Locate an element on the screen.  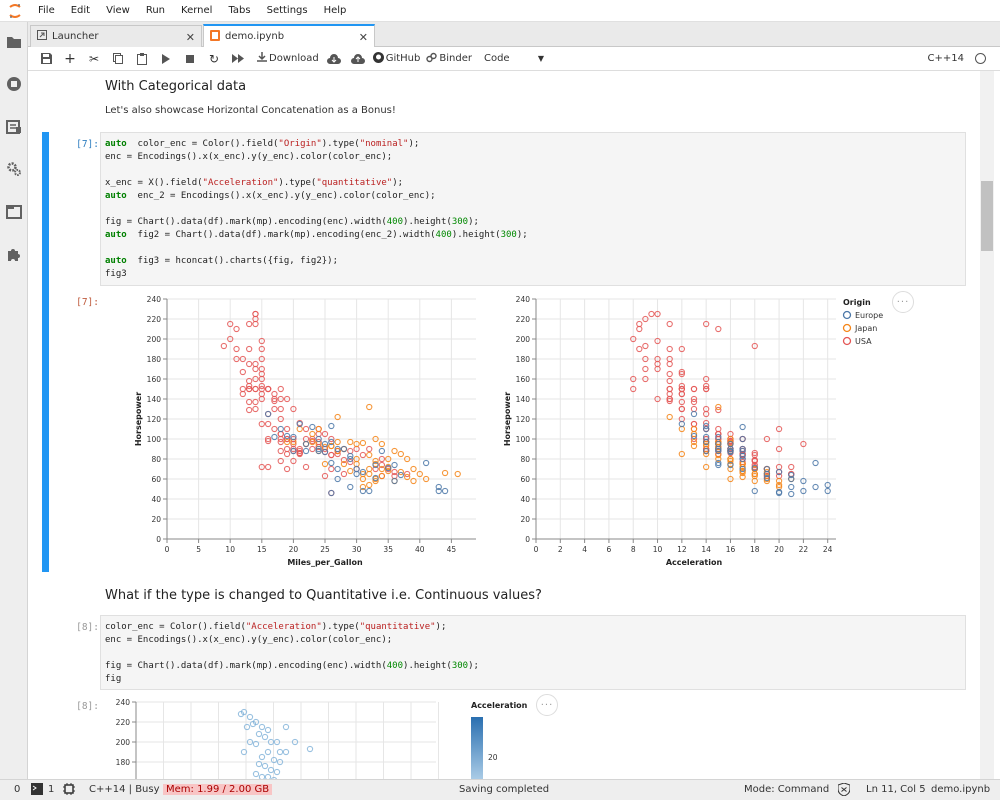
github-button: GitHub is located at coordinates (397, 59).